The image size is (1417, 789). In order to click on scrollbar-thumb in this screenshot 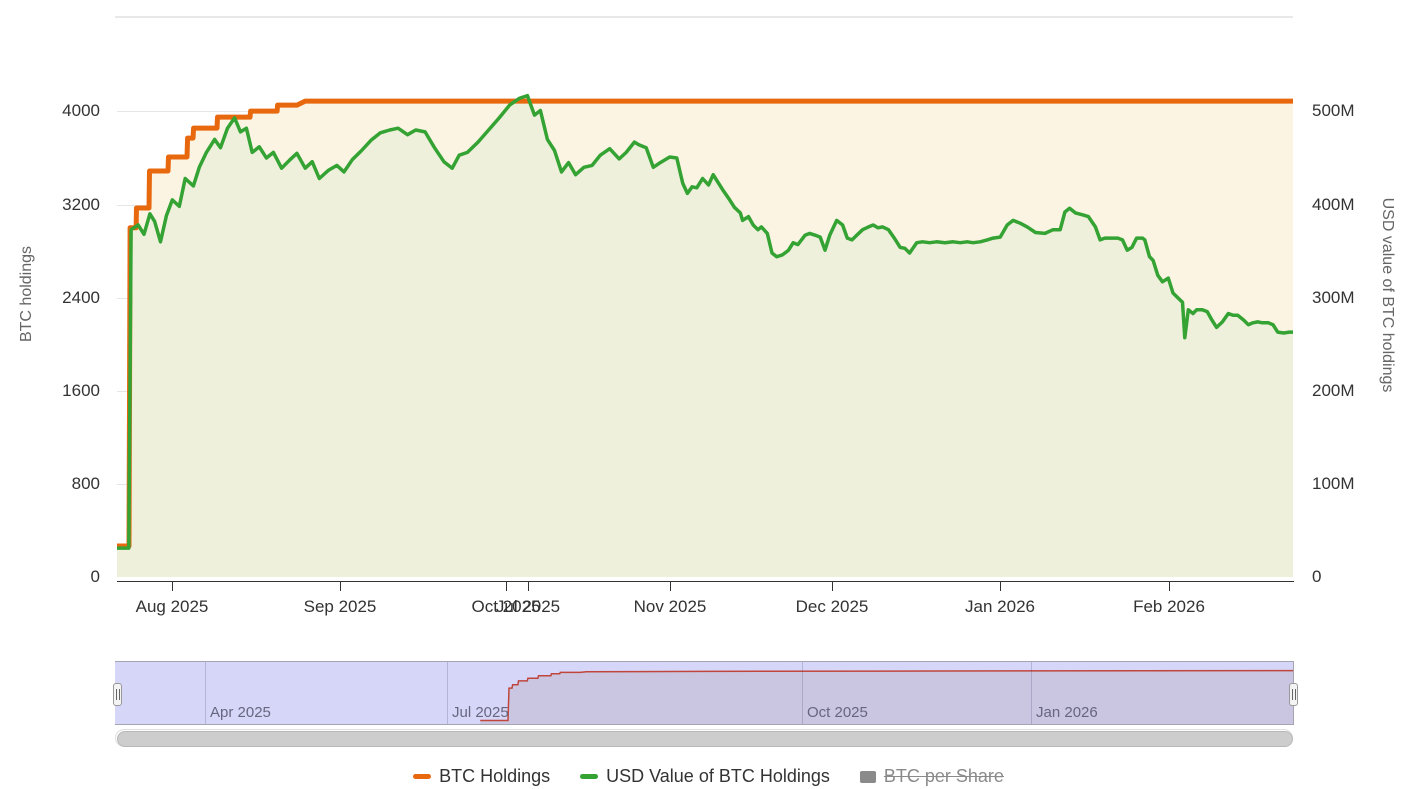, I will do `click(705, 739)`.